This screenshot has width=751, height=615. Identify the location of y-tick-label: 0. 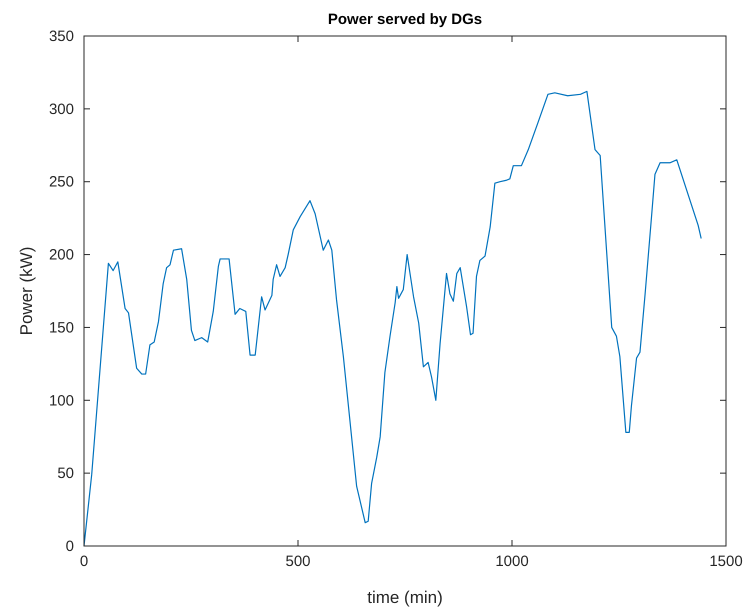
(70, 546).